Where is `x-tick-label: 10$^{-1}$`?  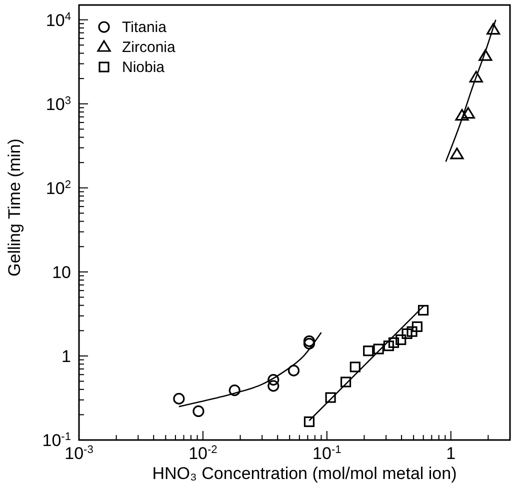 x-tick-label: 10$^{-1}$ is located at coordinates (327, 453).